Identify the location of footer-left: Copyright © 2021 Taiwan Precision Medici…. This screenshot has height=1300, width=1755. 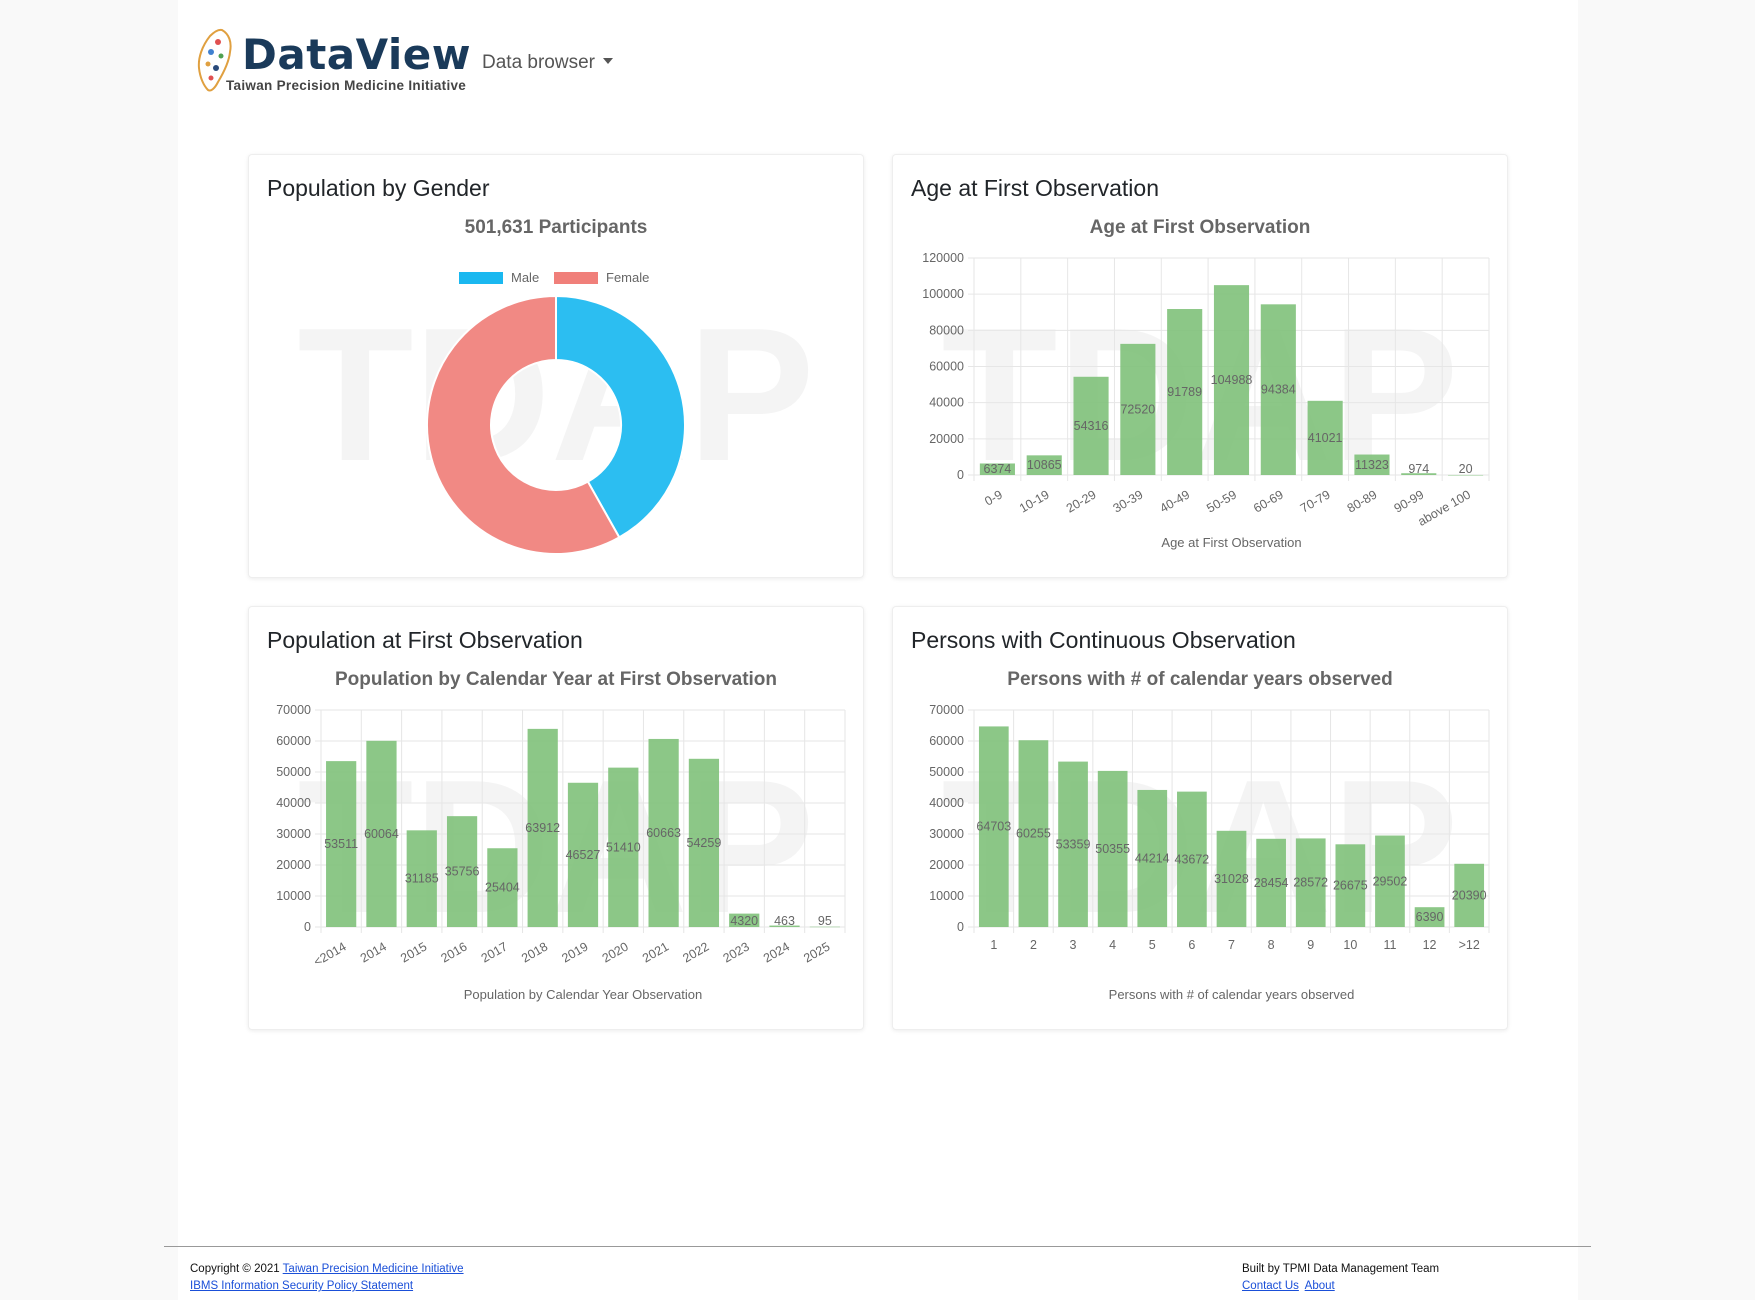
(327, 1278).